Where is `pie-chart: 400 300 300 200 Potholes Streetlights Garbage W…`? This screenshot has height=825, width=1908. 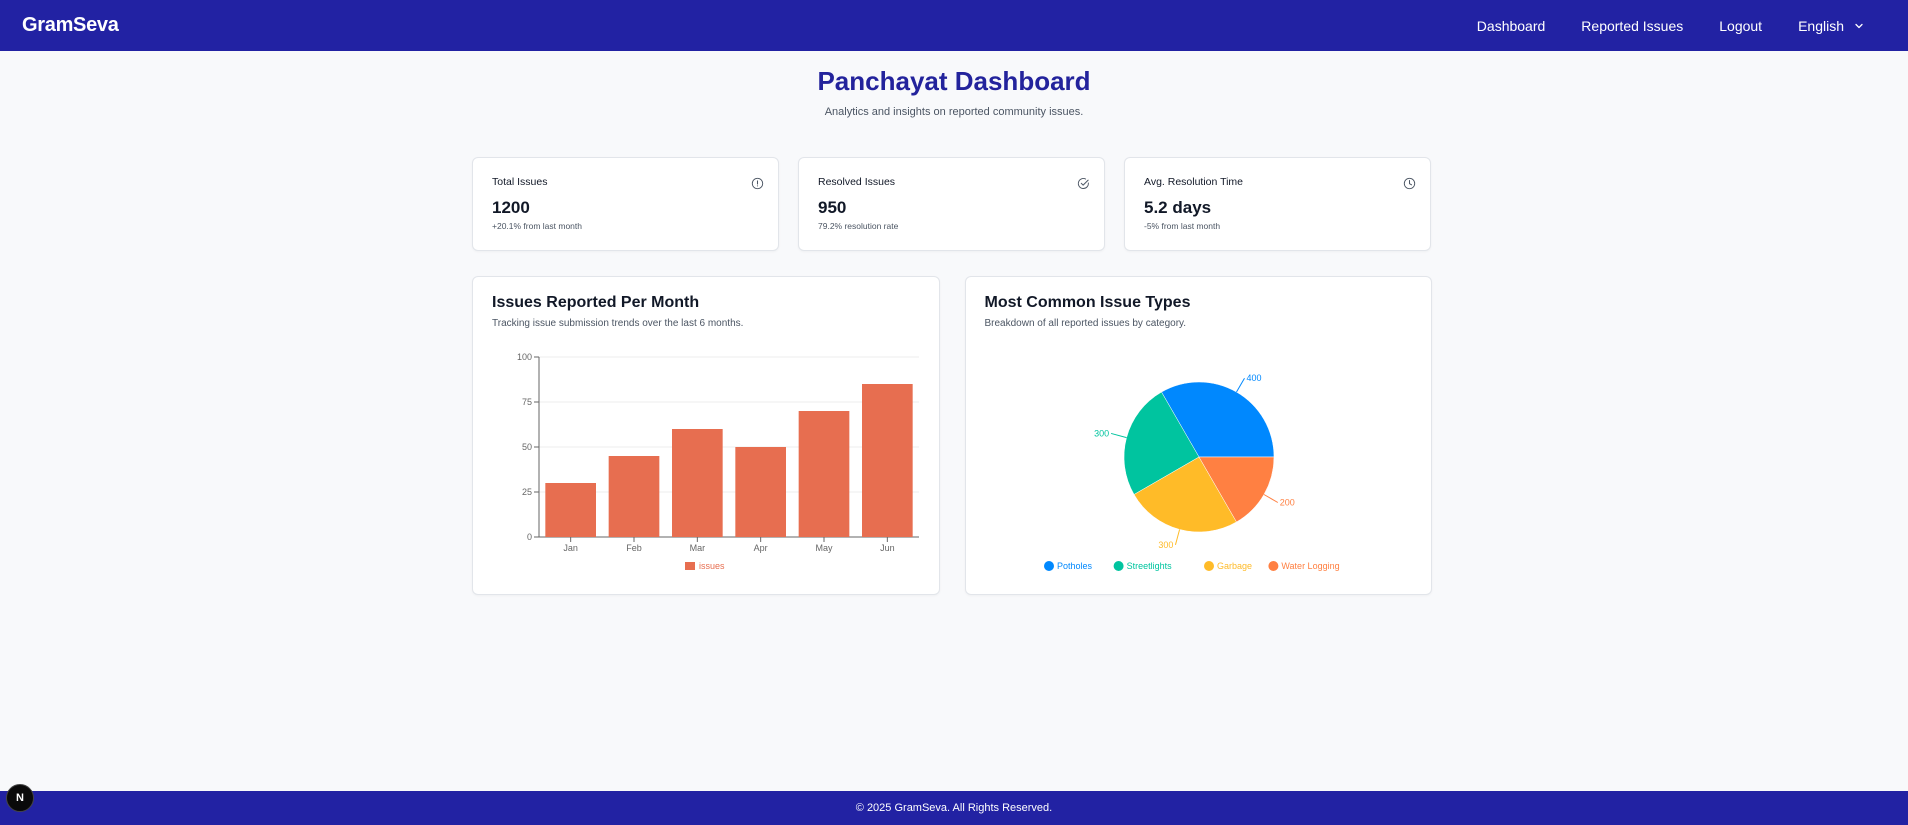
pie-chart: 400 300 300 200 Potholes Streetlights Garbage W… is located at coordinates (1191, 472).